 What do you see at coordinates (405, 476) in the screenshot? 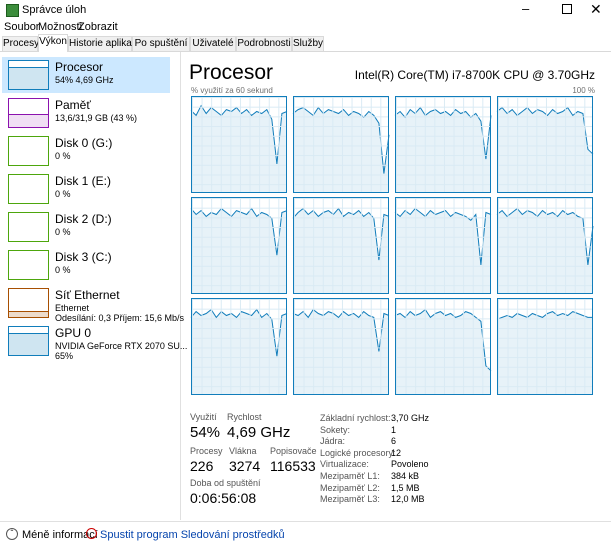
I see `spec-value: 384 kB` at bounding box center [405, 476].